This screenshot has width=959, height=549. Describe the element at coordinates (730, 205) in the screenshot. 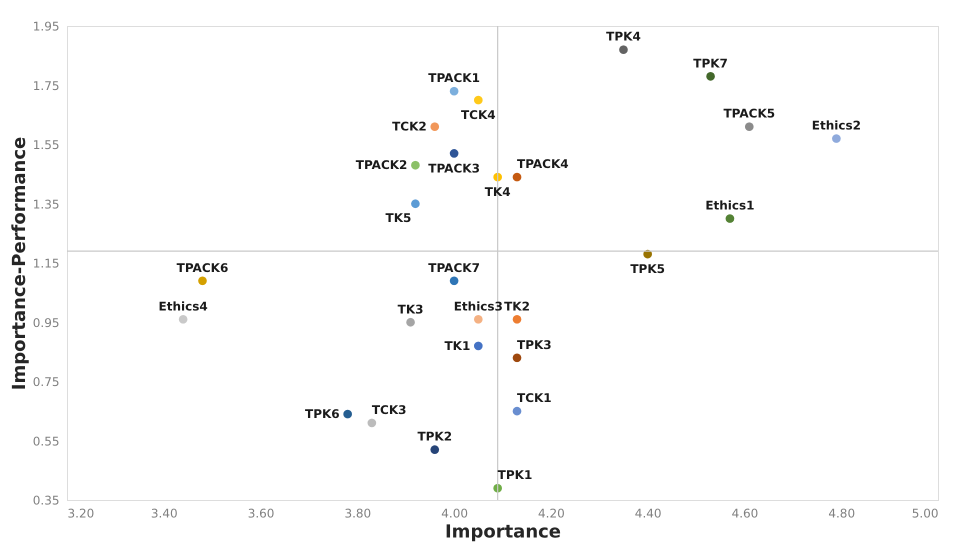

I see `series-label: Ethics1` at that location.